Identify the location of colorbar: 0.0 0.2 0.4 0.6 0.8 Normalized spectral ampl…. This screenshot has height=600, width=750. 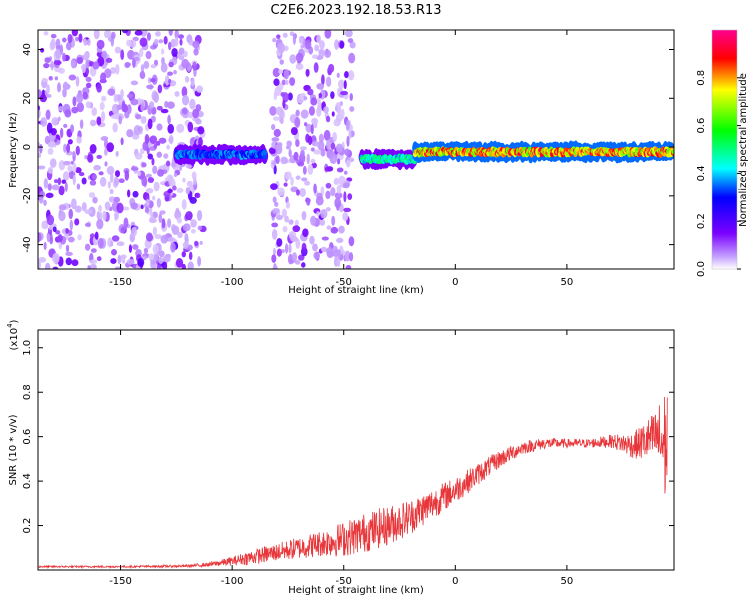
(722, 153).